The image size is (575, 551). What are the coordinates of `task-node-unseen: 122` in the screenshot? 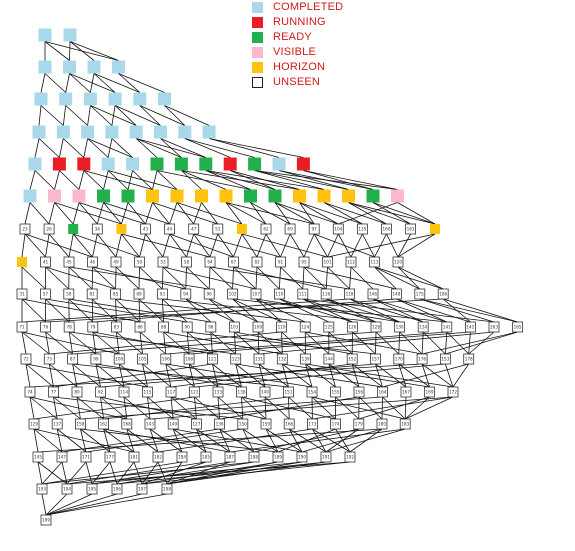 It's located at (194, 392).